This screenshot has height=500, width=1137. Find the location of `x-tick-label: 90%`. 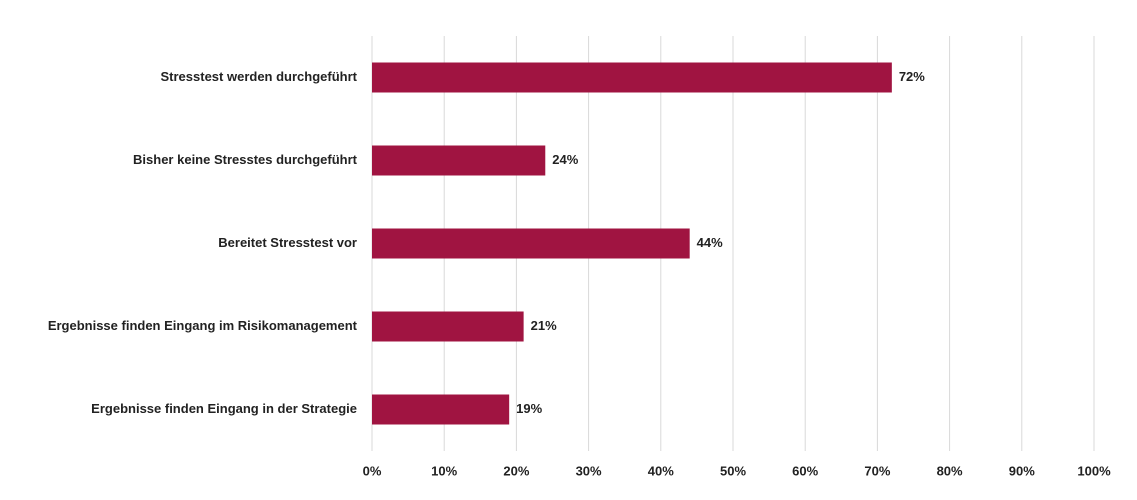

x-tick-label: 90% is located at coordinates (1022, 470).